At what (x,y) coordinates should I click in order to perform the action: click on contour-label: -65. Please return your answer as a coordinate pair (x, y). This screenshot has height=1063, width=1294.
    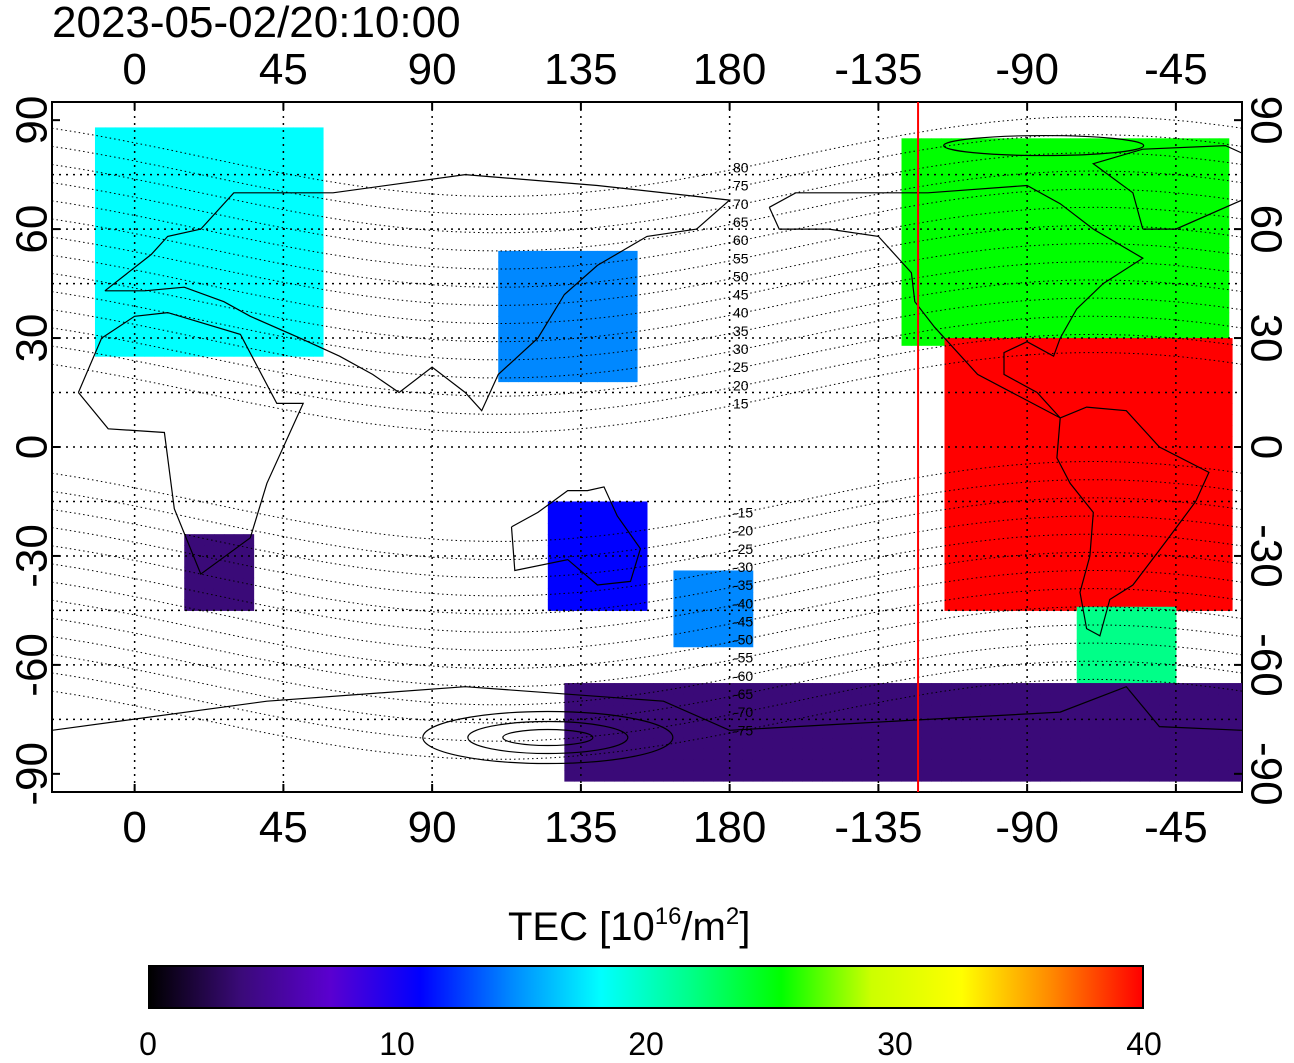
    Looking at the image, I should click on (743, 694).